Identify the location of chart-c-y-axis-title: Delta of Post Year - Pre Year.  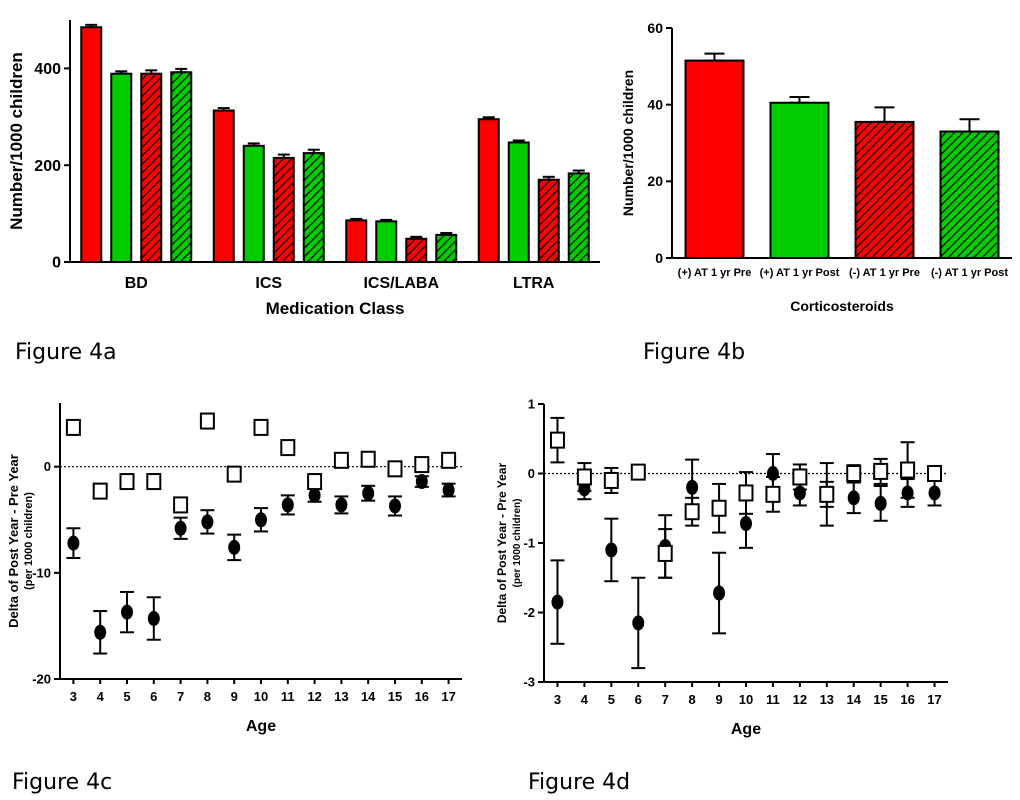
(13, 541).